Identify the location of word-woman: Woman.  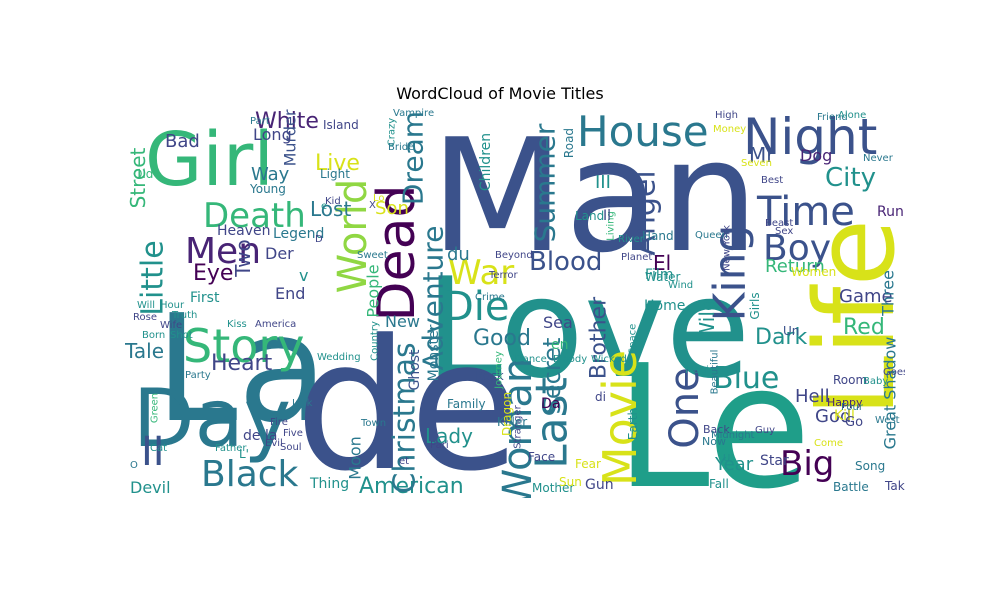
(518, 428).